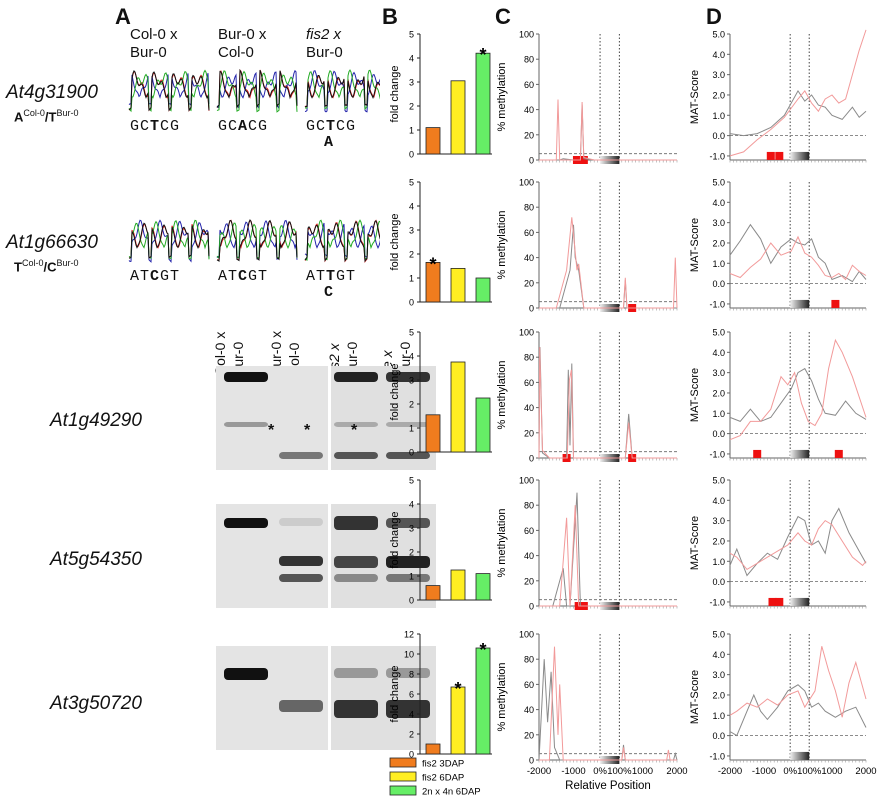 The width and height of the screenshot is (878, 800). I want to click on legend-label: fis2 6DAP, so click(443, 778).